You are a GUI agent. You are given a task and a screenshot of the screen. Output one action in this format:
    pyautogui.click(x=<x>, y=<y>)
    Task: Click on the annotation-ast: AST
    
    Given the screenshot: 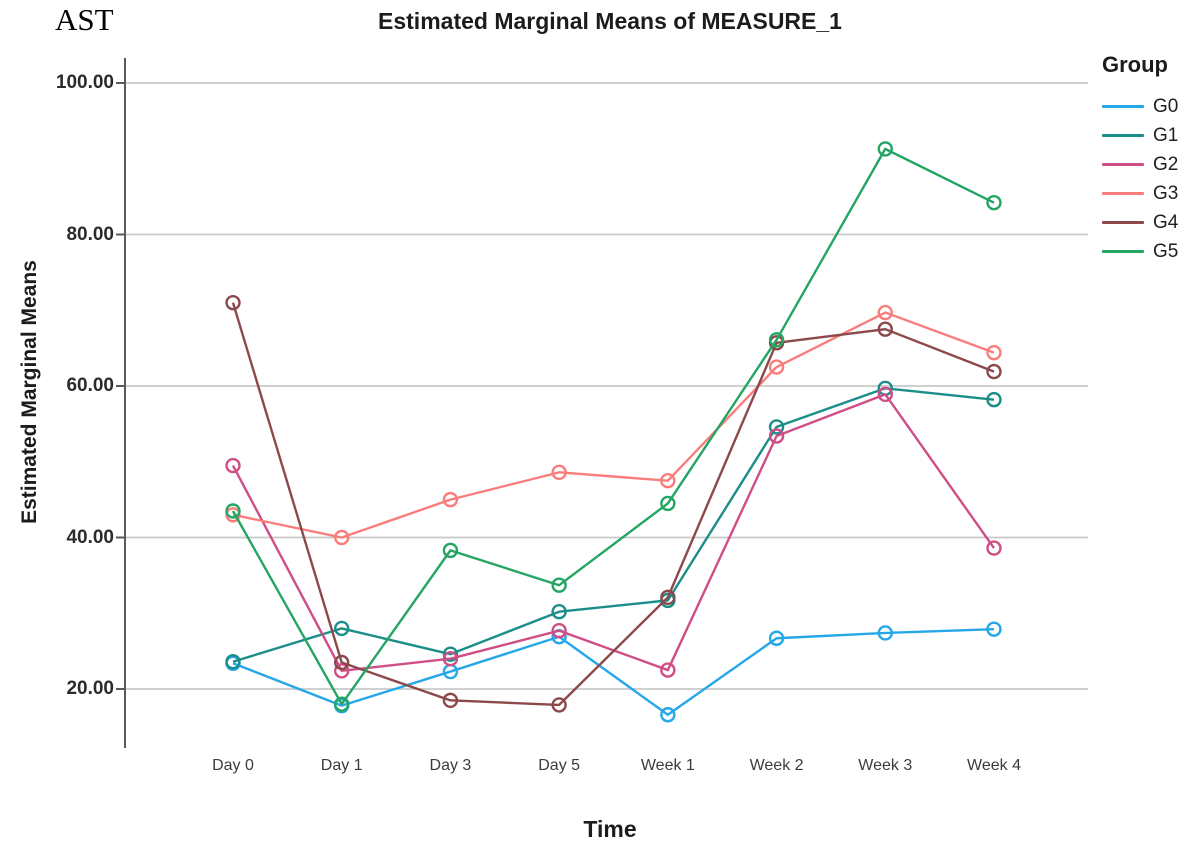 What is the action you would take?
    pyautogui.click(x=84, y=19)
    